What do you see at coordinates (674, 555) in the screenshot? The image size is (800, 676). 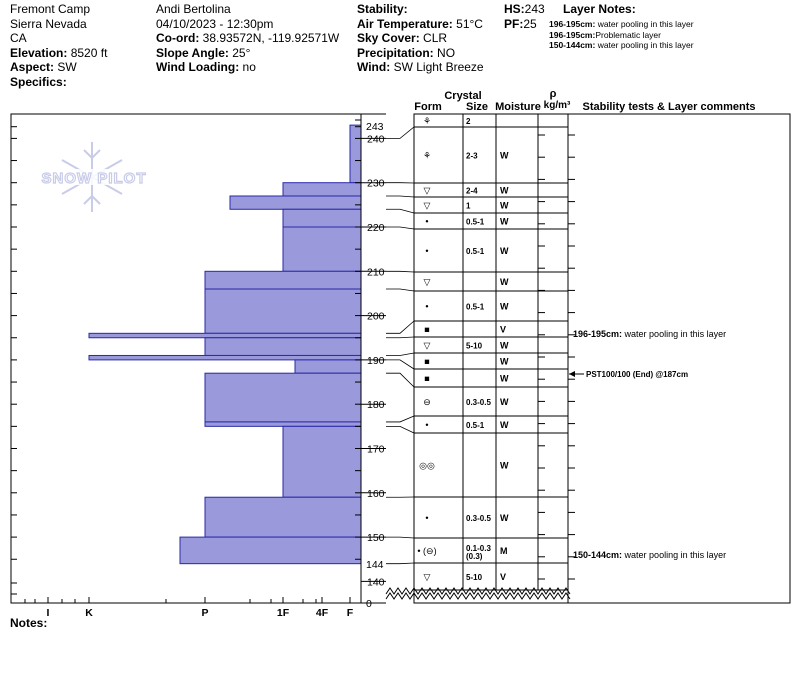 I see `layer-comment-text: water pooling in this layer` at bounding box center [674, 555].